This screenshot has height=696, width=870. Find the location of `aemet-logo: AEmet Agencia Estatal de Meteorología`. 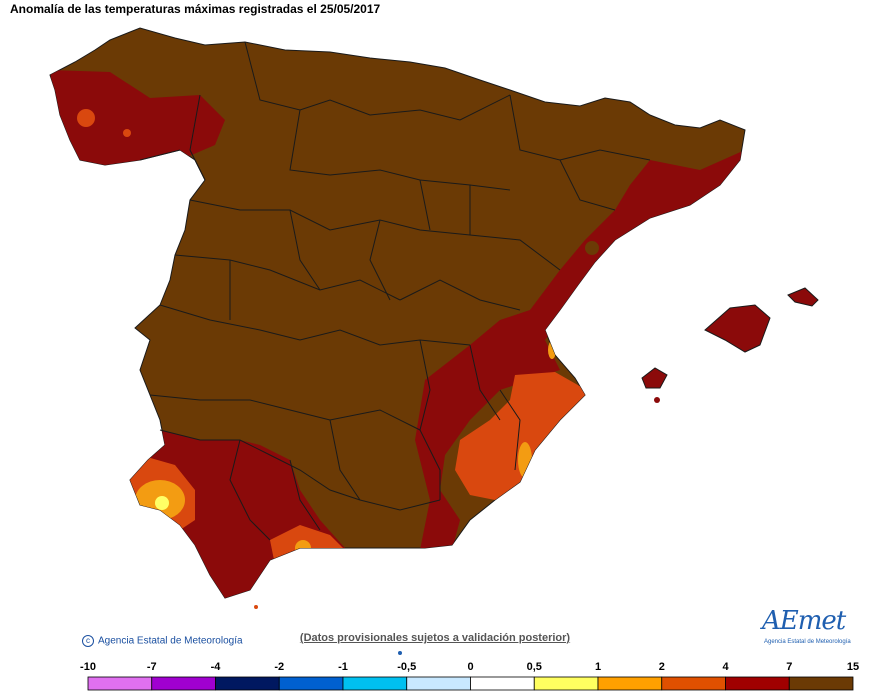

aemet-logo: AEmet Agencia Estatal de Meteorología is located at coordinates (805, 629).